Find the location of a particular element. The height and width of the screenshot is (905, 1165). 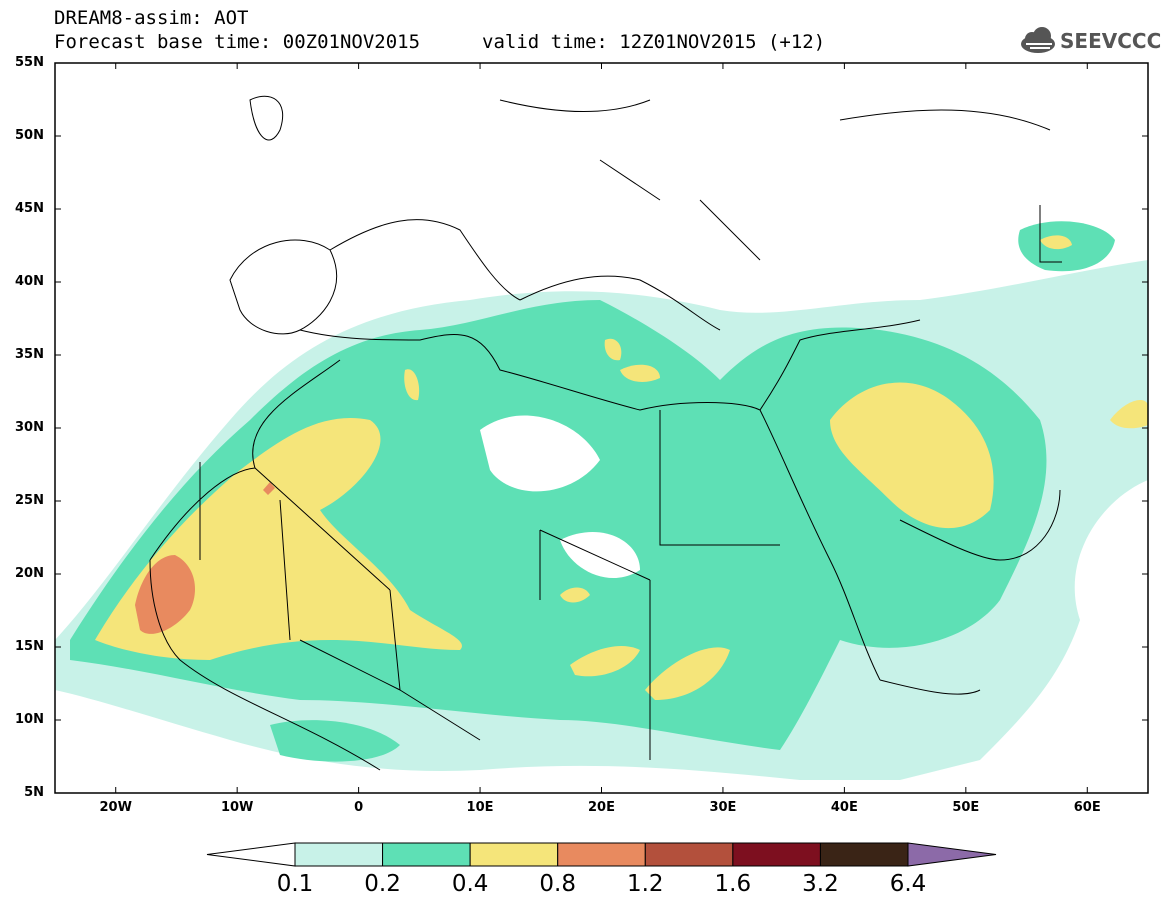

chart-title: DREAM8-assim: AOT is located at coordinates (151, 18).